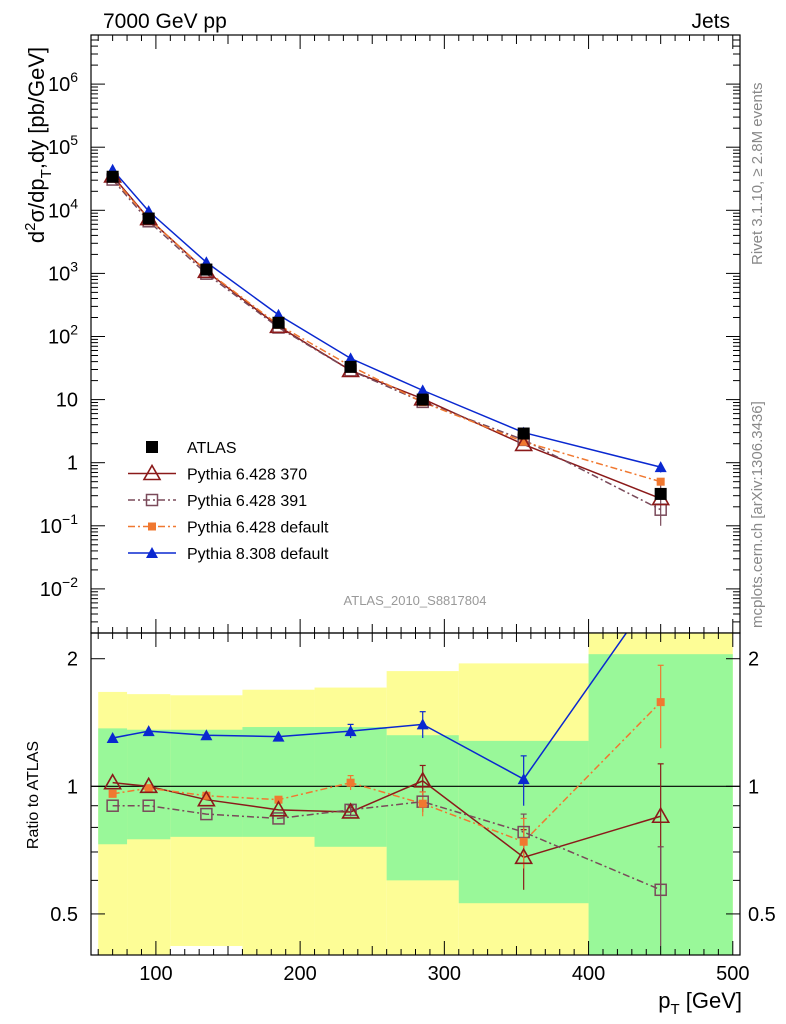 This screenshot has width=786, height=1024. What do you see at coordinates (732, 974) in the screenshot?
I see `x-tick-label: 500` at bounding box center [732, 974].